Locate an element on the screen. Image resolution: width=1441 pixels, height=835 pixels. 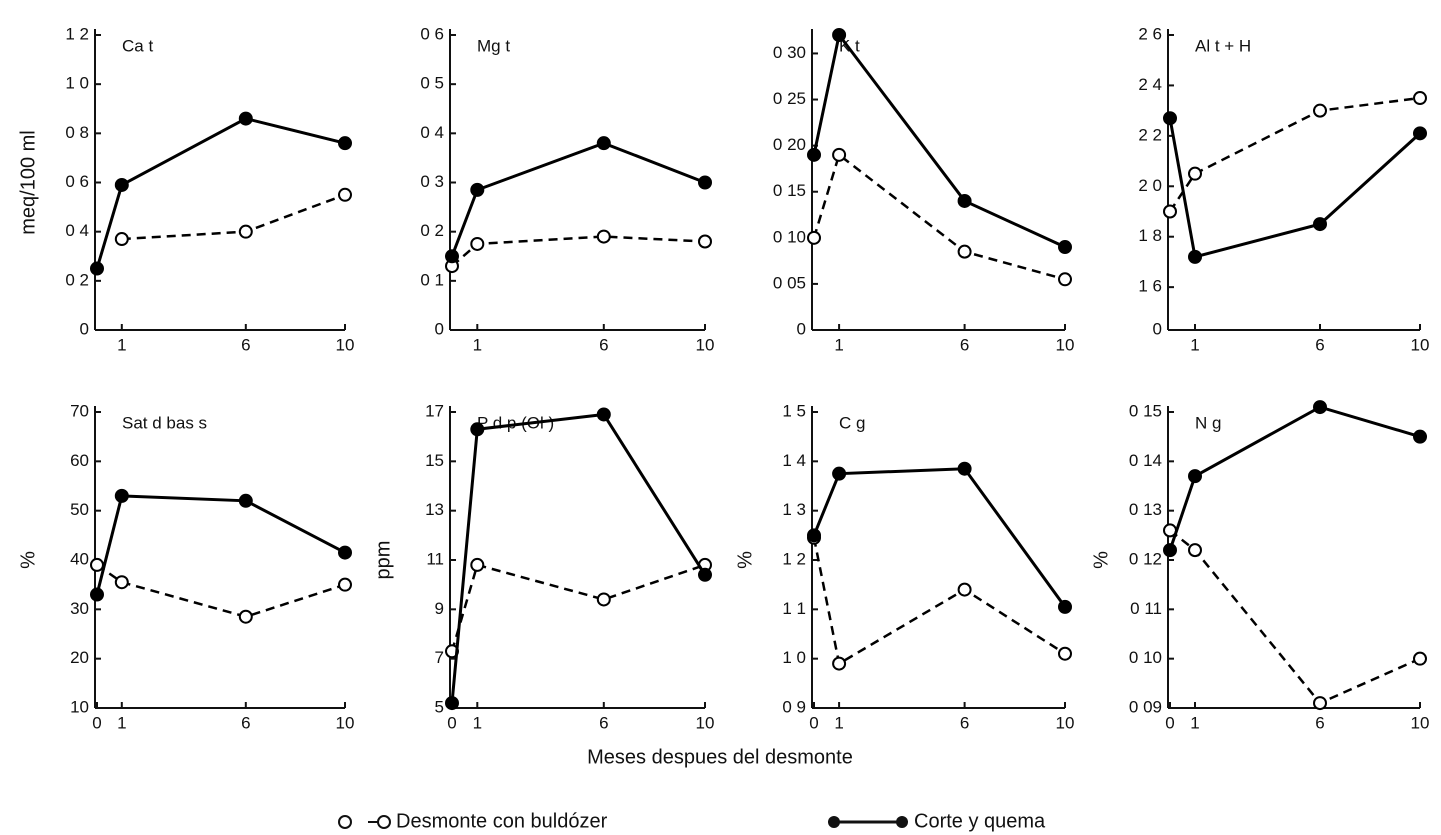
legend: Desmonte con buldózer Corte y quema is located at coordinates (692, 821).